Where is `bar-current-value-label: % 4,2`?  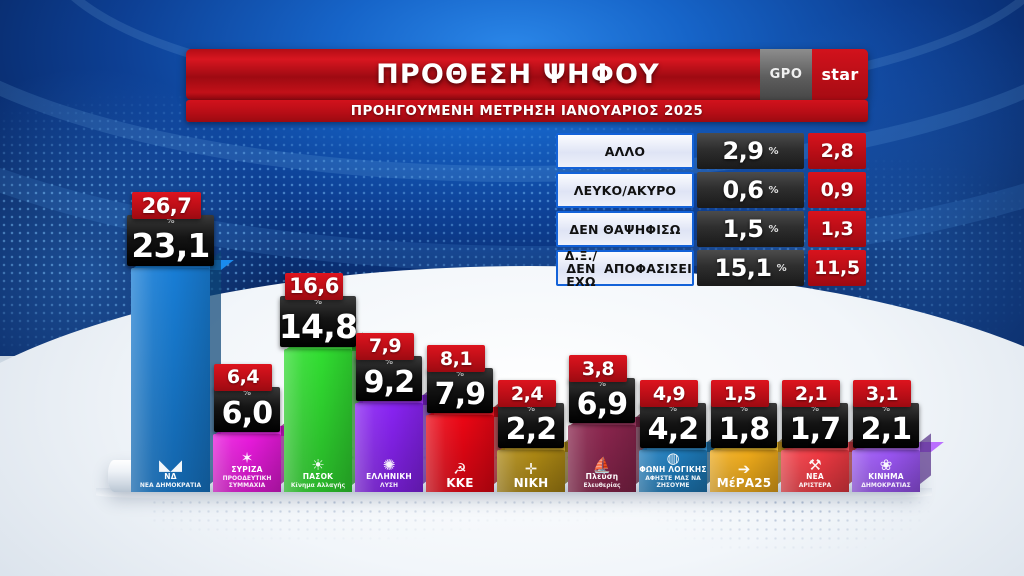 bar-current-value-label: % 4,2 is located at coordinates (673, 425).